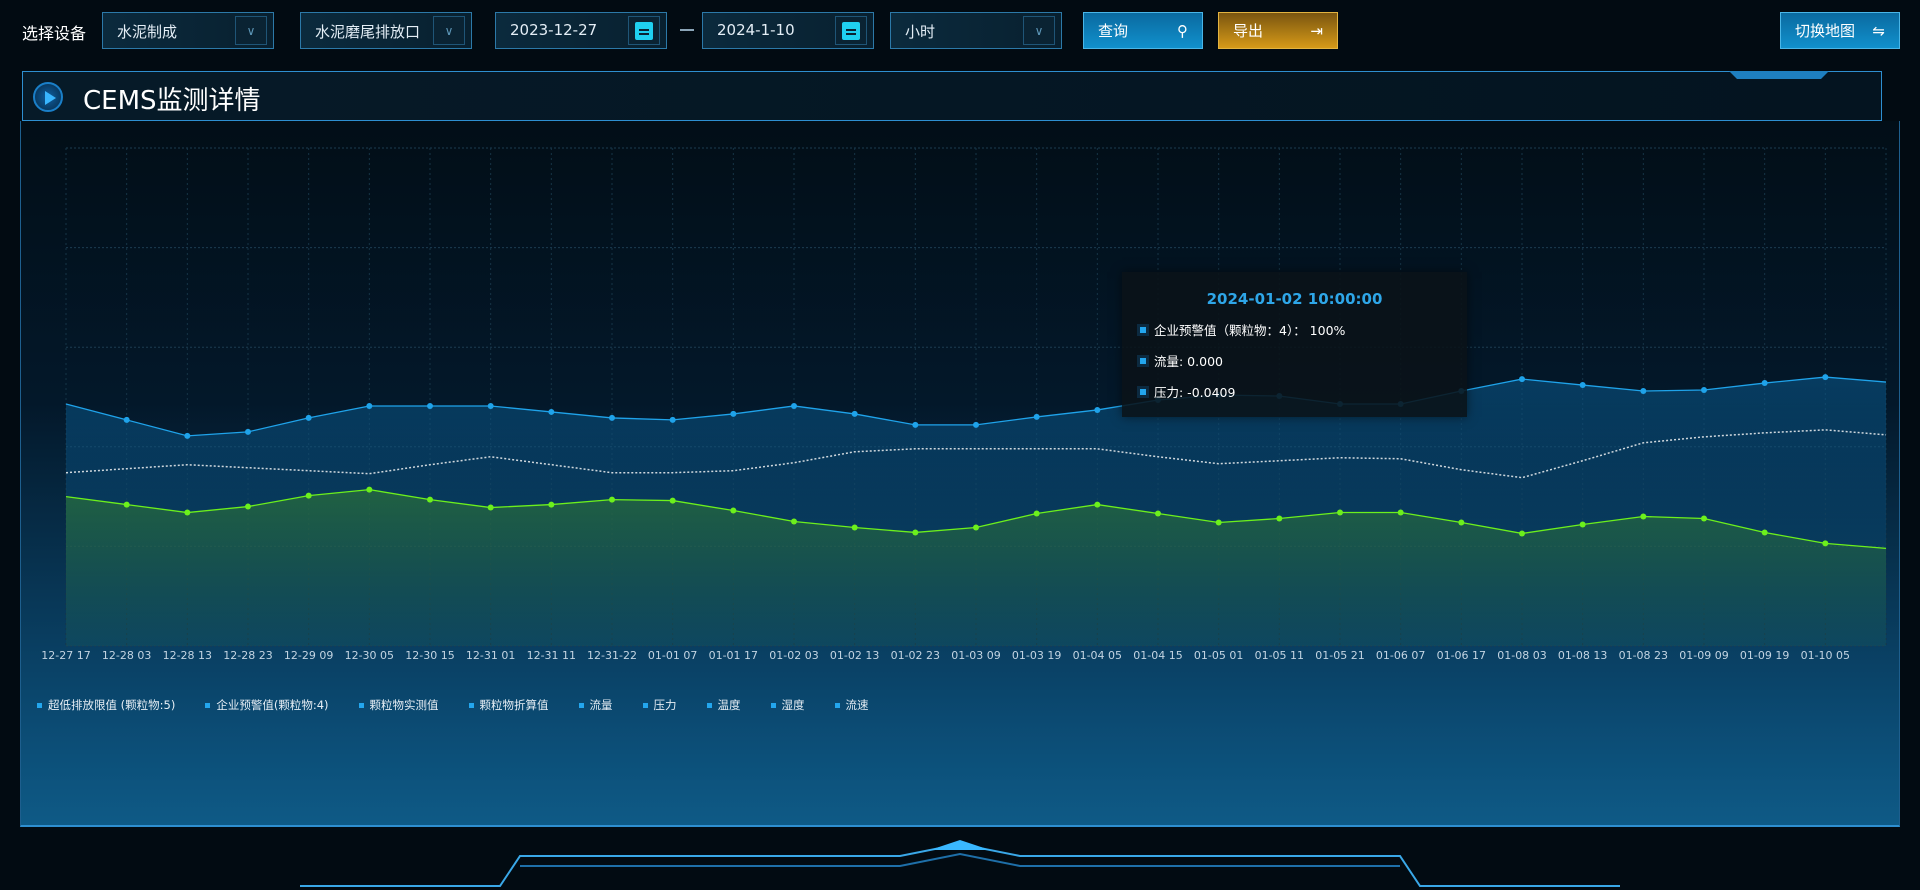 Image resolution: width=1920 pixels, height=890 pixels. Describe the element at coordinates (1143, 30) in the screenshot. I see `query-button: 查询 ⚲` at that location.